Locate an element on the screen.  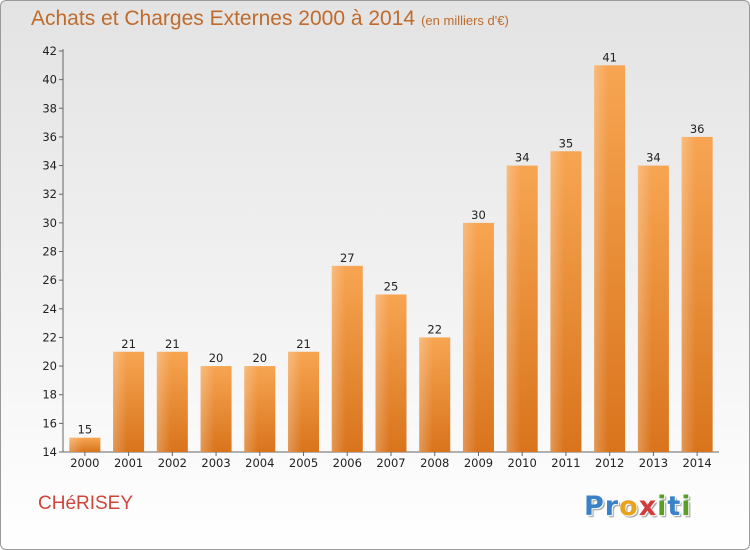
value-label-2014: 36 is located at coordinates (697, 129).